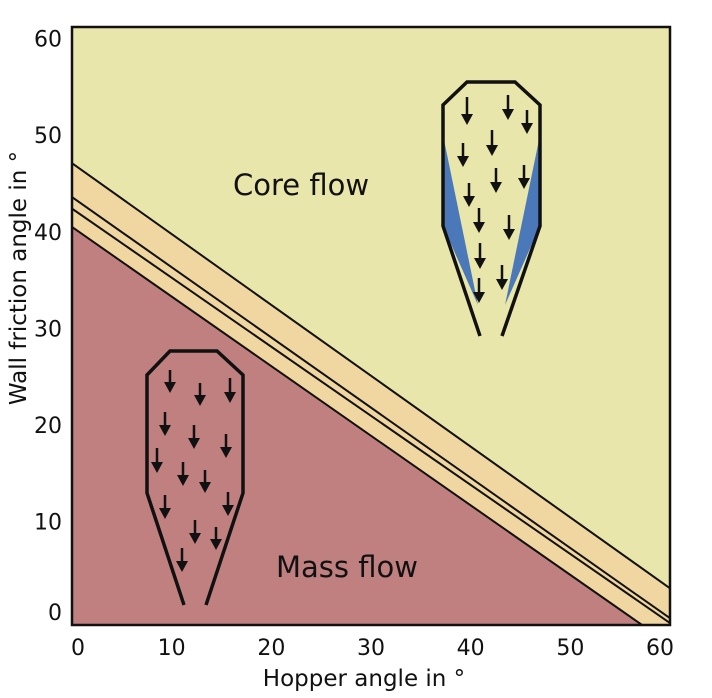  I want to click on y-axis-label: Wall friction angle in °, so click(19, 278).